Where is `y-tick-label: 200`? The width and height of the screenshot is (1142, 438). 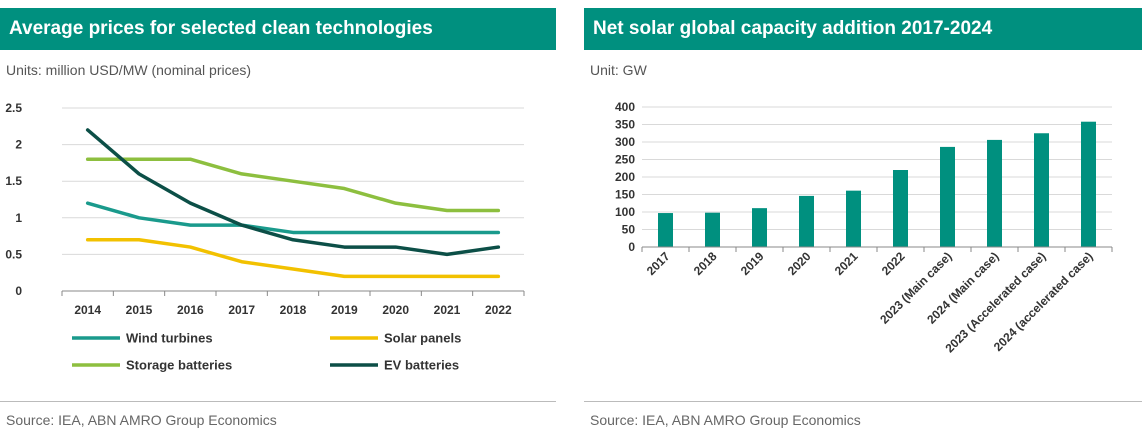 y-tick-label: 200 is located at coordinates (625, 177).